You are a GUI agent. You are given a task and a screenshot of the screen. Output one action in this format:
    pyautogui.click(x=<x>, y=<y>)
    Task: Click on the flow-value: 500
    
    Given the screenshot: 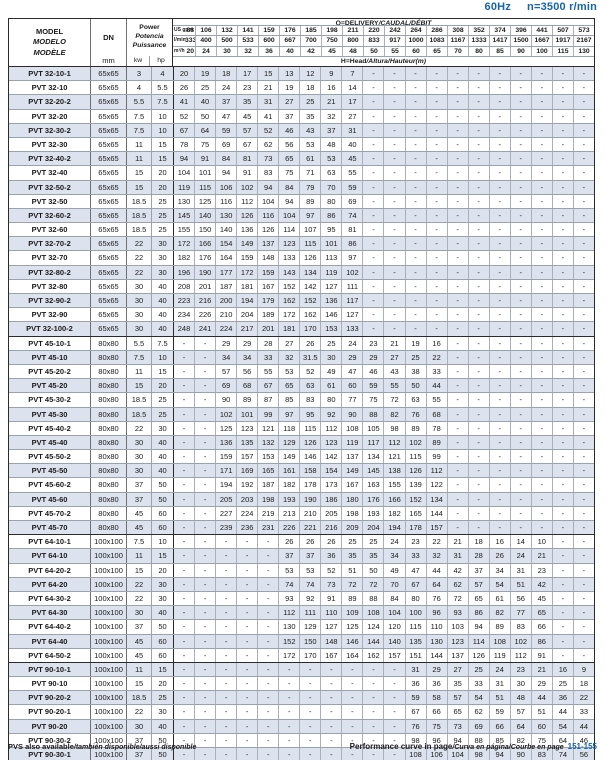 What is the action you would take?
    pyautogui.click(x=227, y=41)
    